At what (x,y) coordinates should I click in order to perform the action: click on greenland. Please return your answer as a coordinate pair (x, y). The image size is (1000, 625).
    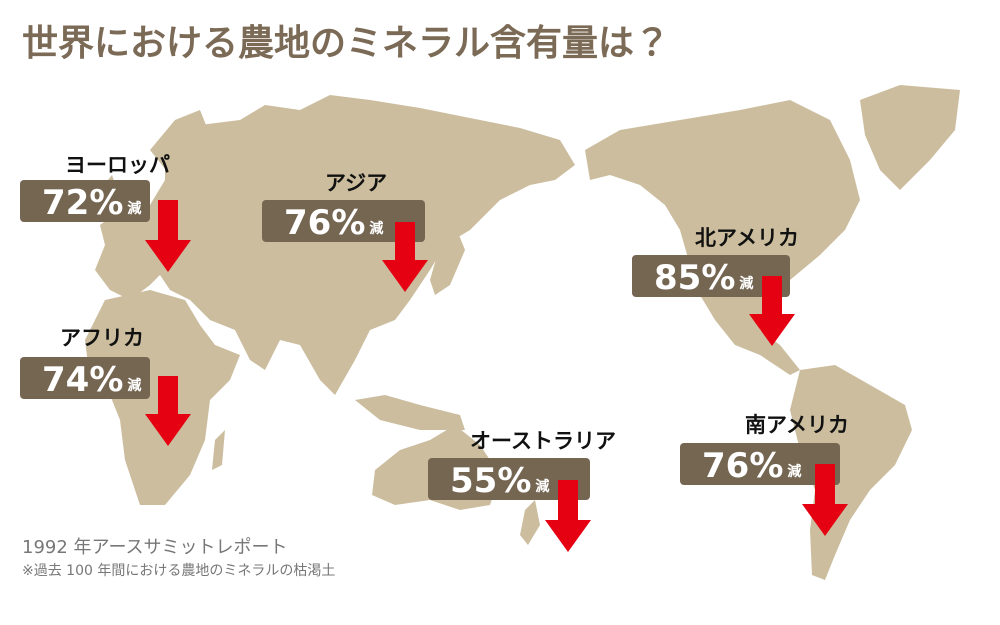
    Looking at the image, I should click on (910, 137).